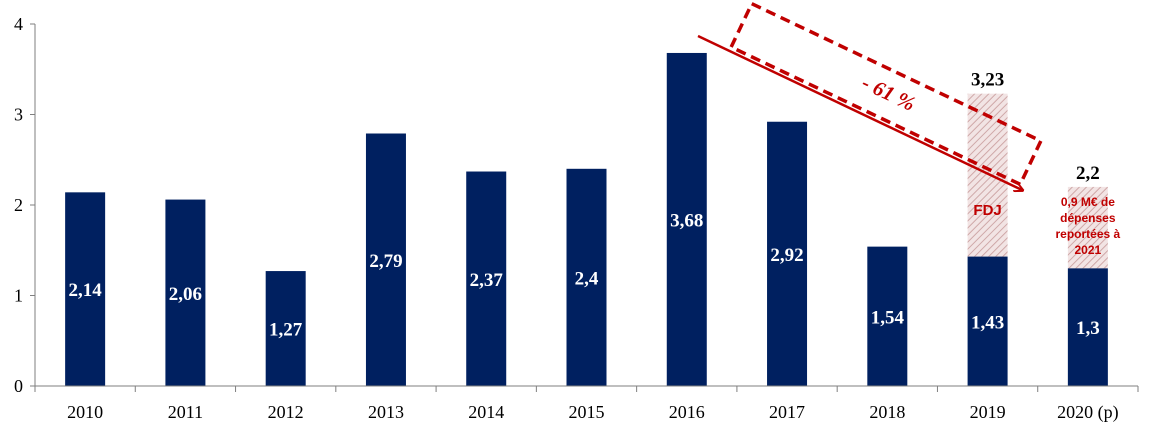 The image size is (1151, 431). I want to click on y-tick-label: 4, so click(18, 24).